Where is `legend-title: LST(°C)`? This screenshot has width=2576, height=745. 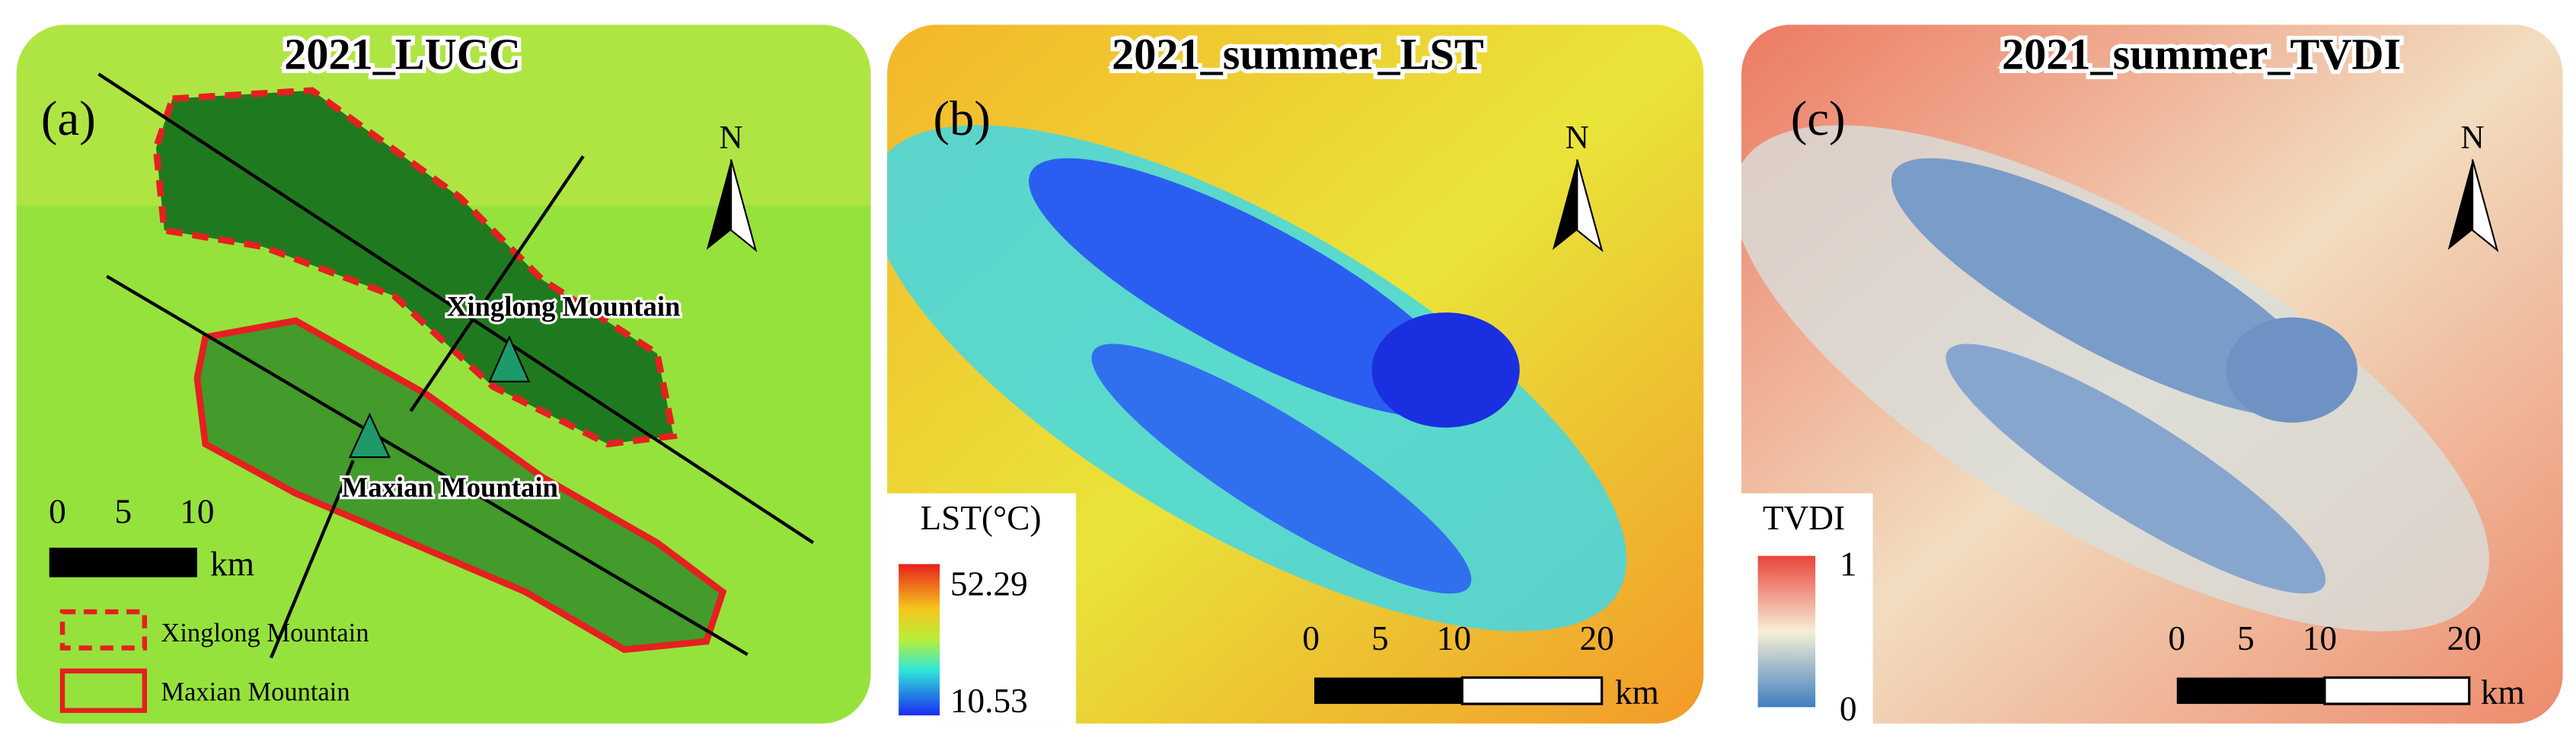
legend-title: LST(°C) is located at coordinates (981, 518).